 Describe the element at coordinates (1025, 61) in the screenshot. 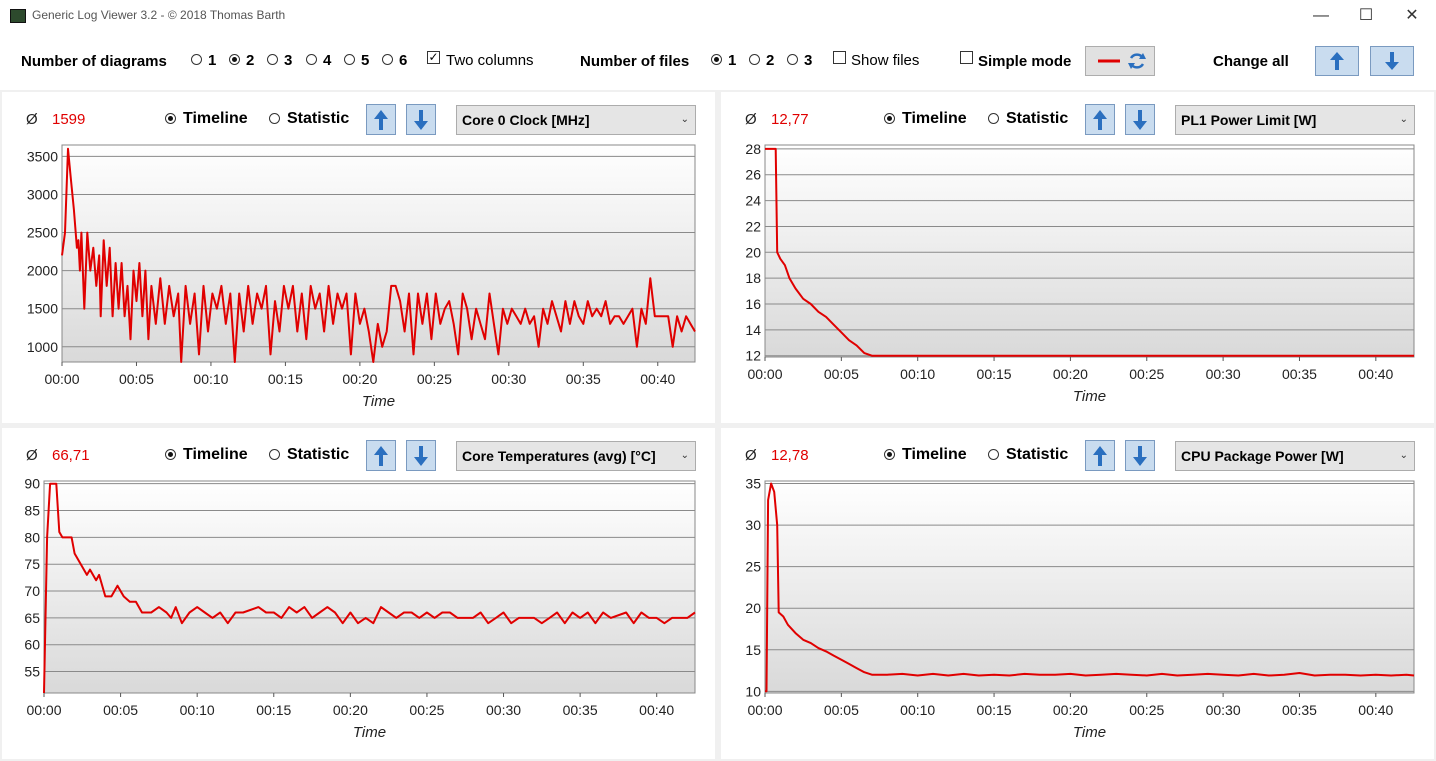

I see `simple-mode-label: Simple mode` at that location.